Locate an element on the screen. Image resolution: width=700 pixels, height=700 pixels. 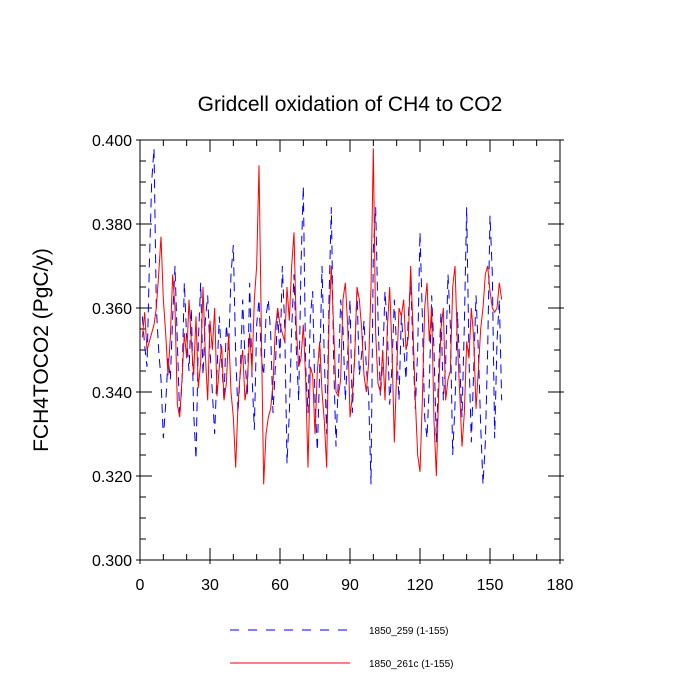
y-tick-label: 0.340 is located at coordinates (112, 393).